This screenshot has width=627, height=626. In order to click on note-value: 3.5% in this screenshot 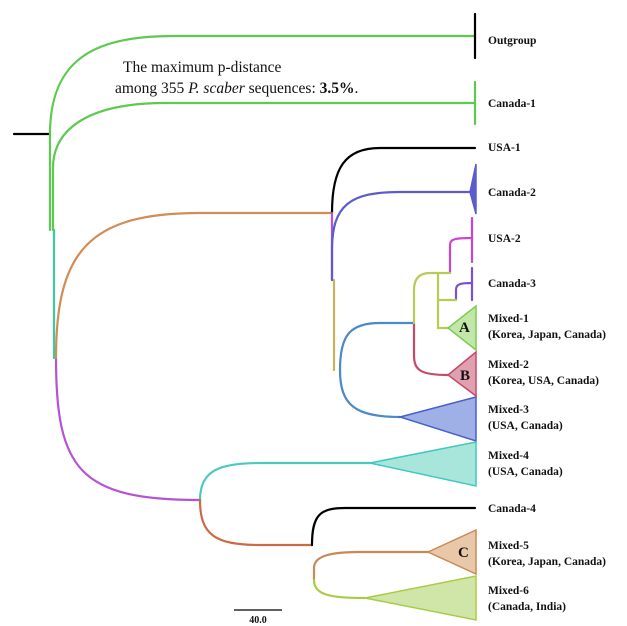, I will do `click(337, 88)`.